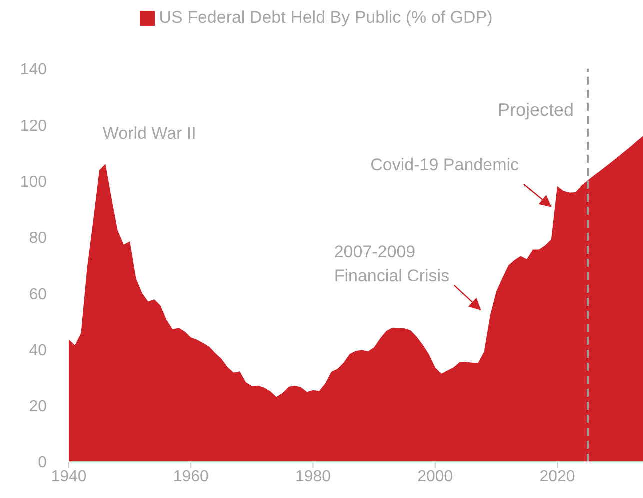 Image resolution: width=643 pixels, height=498 pixels. Describe the element at coordinates (326, 17) in the screenshot. I see `legend-label: US Federal Debt Held By Public (% of GDP)` at that location.